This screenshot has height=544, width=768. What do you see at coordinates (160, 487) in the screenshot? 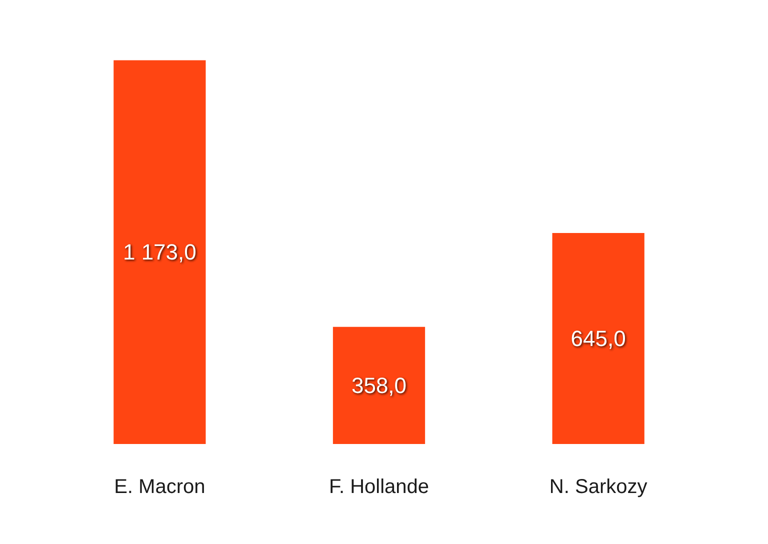
I see `x-tick-label: E. Macron` at bounding box center [160, 487].